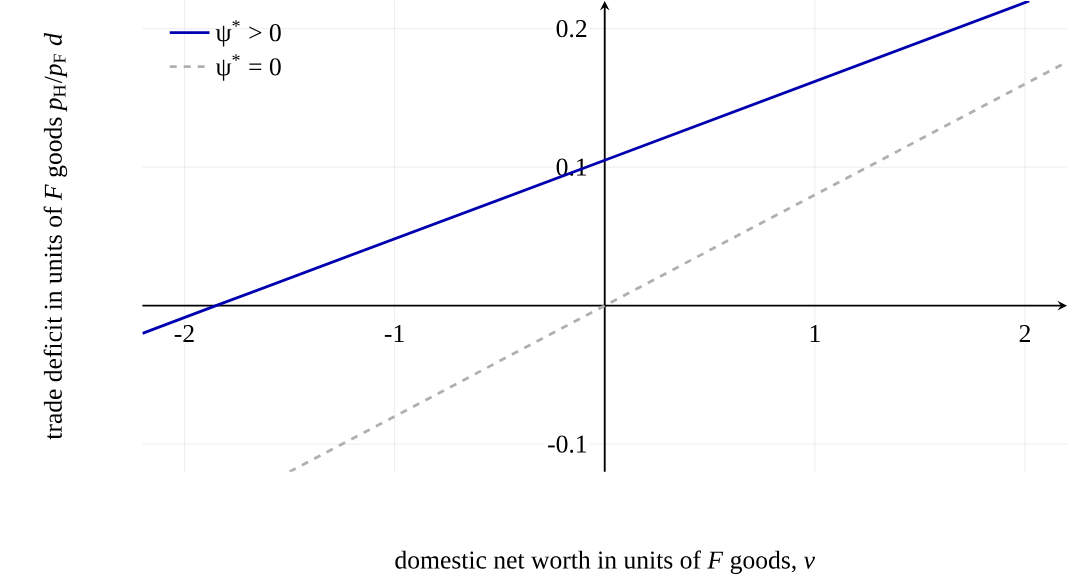 The image size is (1073, 582). Describe the element at coordinates (184, 333) in the screenshot. I see `x-tick-label: -2` at that location.